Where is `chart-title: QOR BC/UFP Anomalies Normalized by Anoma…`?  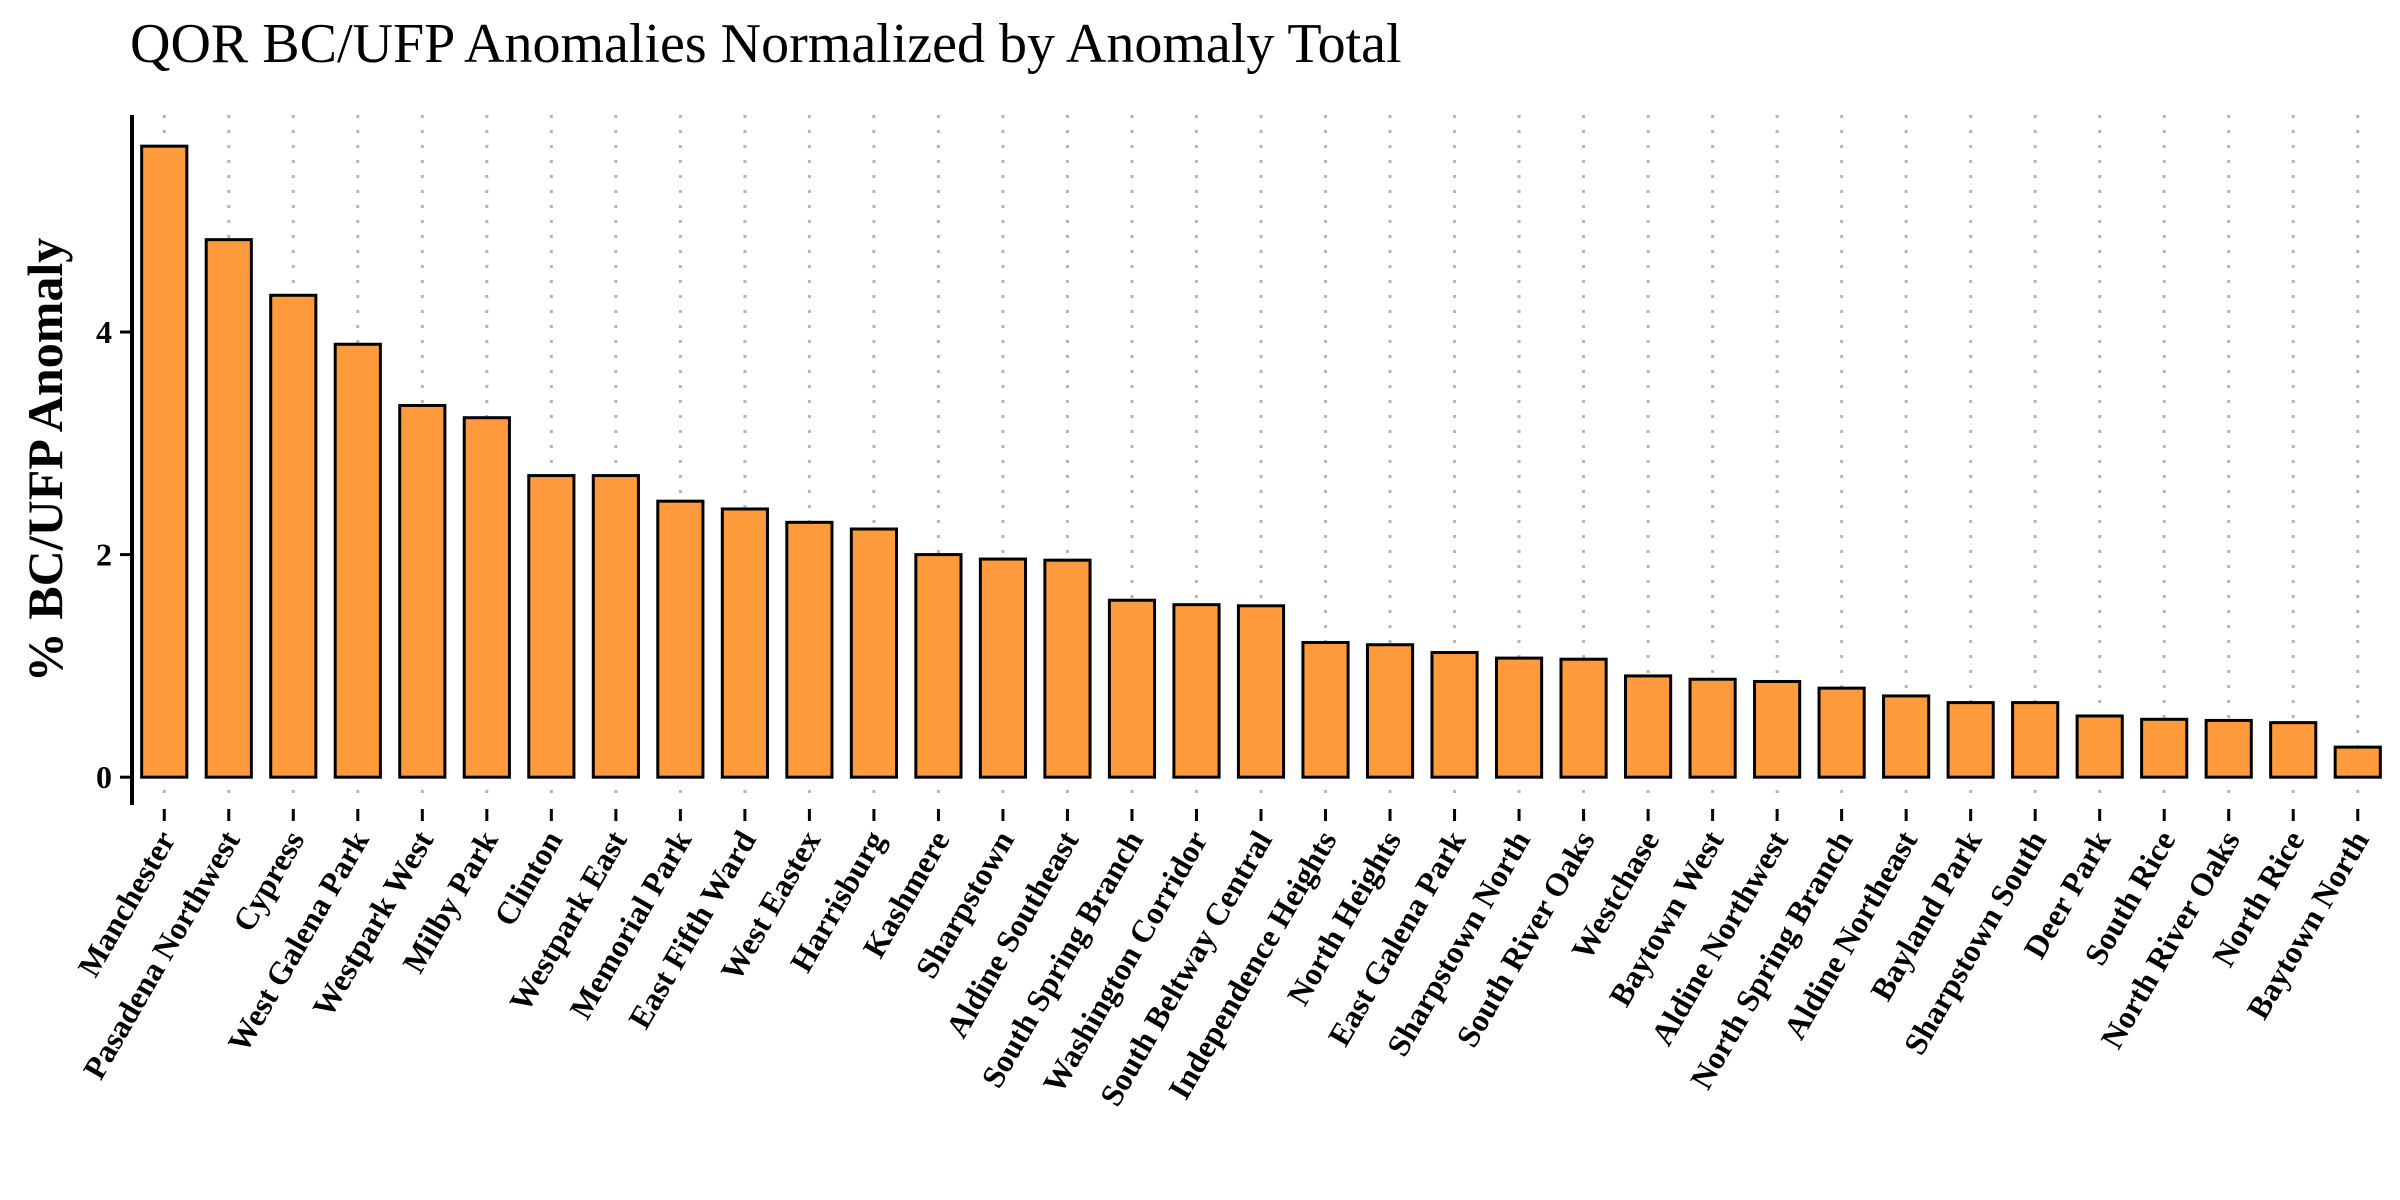
chart-title: QOR BC/UFP Anomalies Normalized by Anoma… is located at coordinates (766, 44).